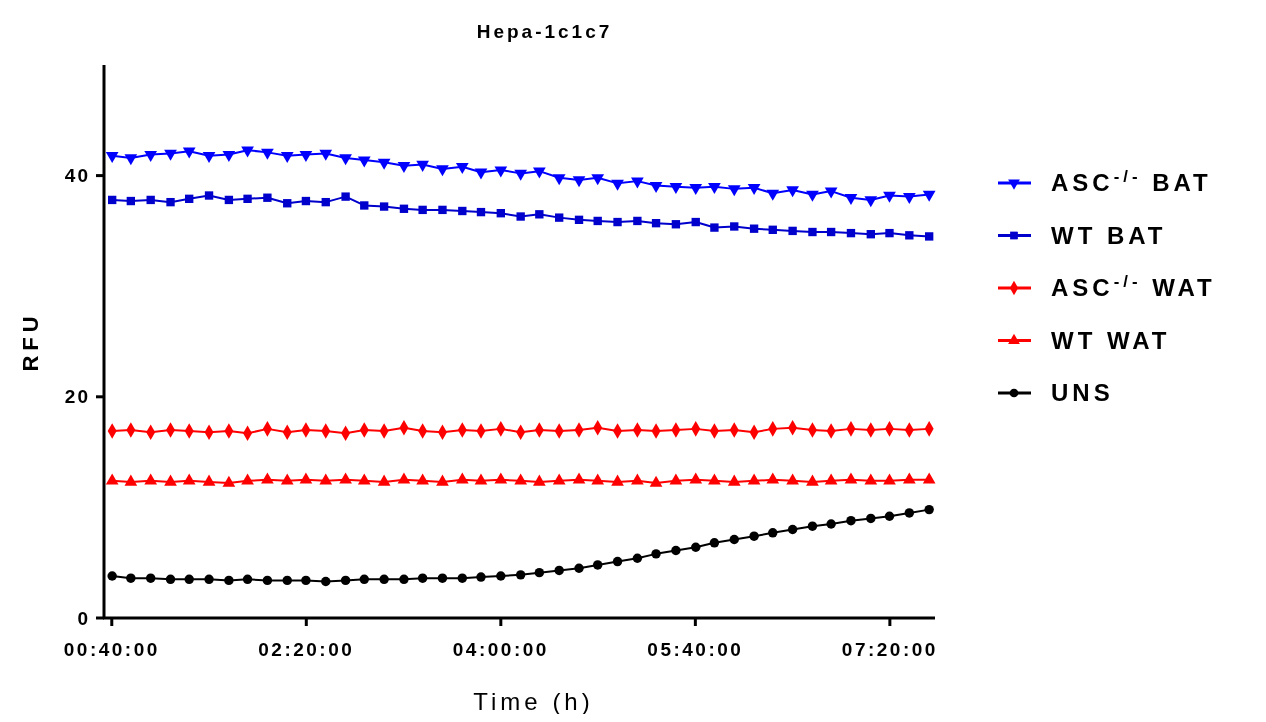 The height and width of the screenshot is (722, 1266). What do you see at coordinates (695, 649) in the screenshot?
I see `x-tick-label: 05:40:00` at bounding box center [695, 649].